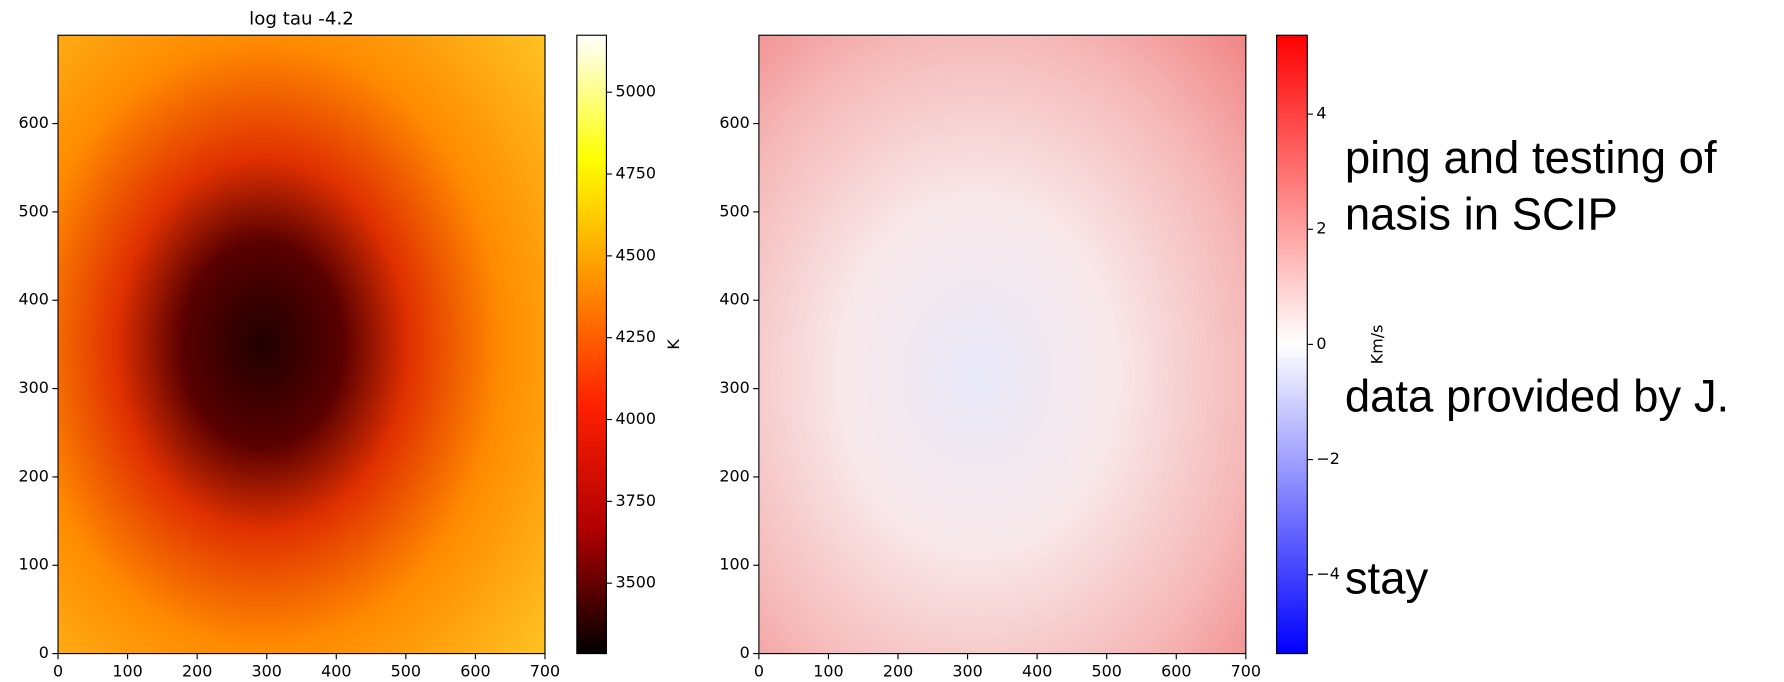 The width and height of the screenshot is (1784, 682). Describe the element at coordinates (301, 18) in the screenshot. I see `chart-title: log tau -4.2` at that location.